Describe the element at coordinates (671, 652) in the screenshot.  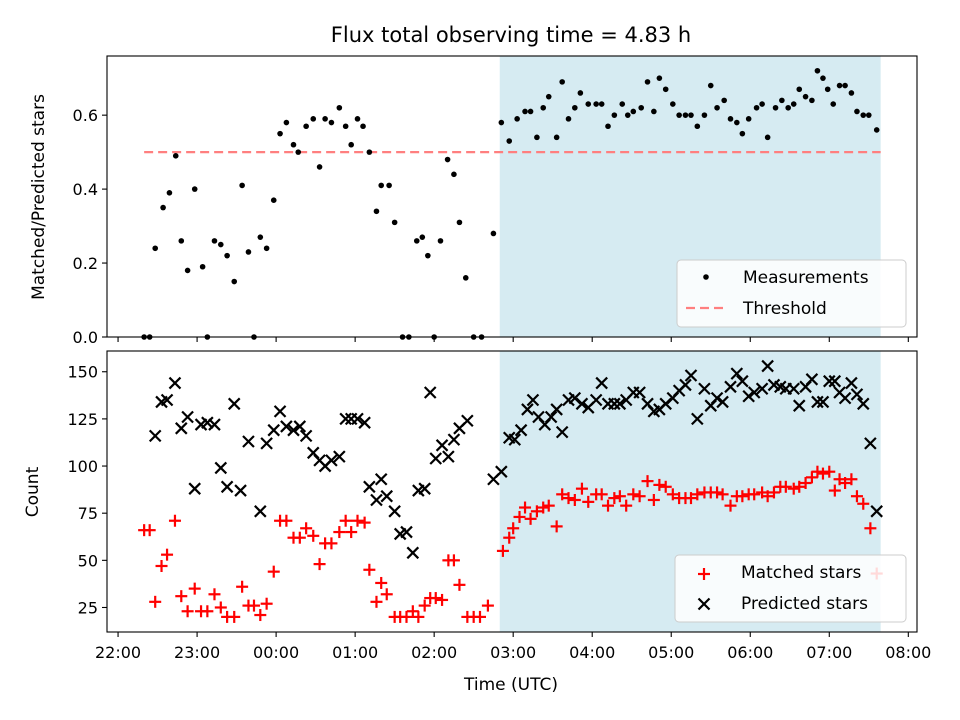
I see `x-tick-label: 05:00` at that location.